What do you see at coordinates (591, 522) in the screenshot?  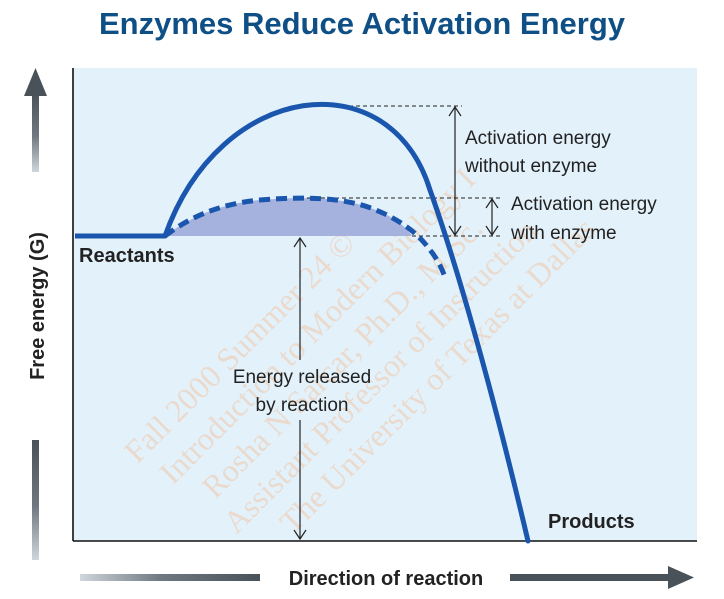 I see `products-label: Products` at bounding box center [591, 522].